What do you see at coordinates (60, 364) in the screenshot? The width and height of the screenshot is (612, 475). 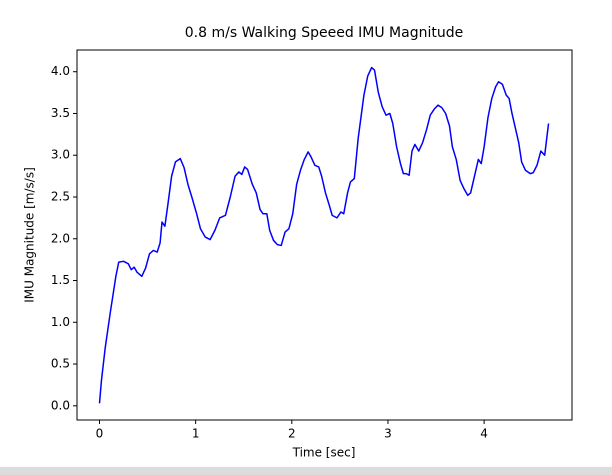 I see `y-tick-label: 0.5` at bounding box center [60, 364].